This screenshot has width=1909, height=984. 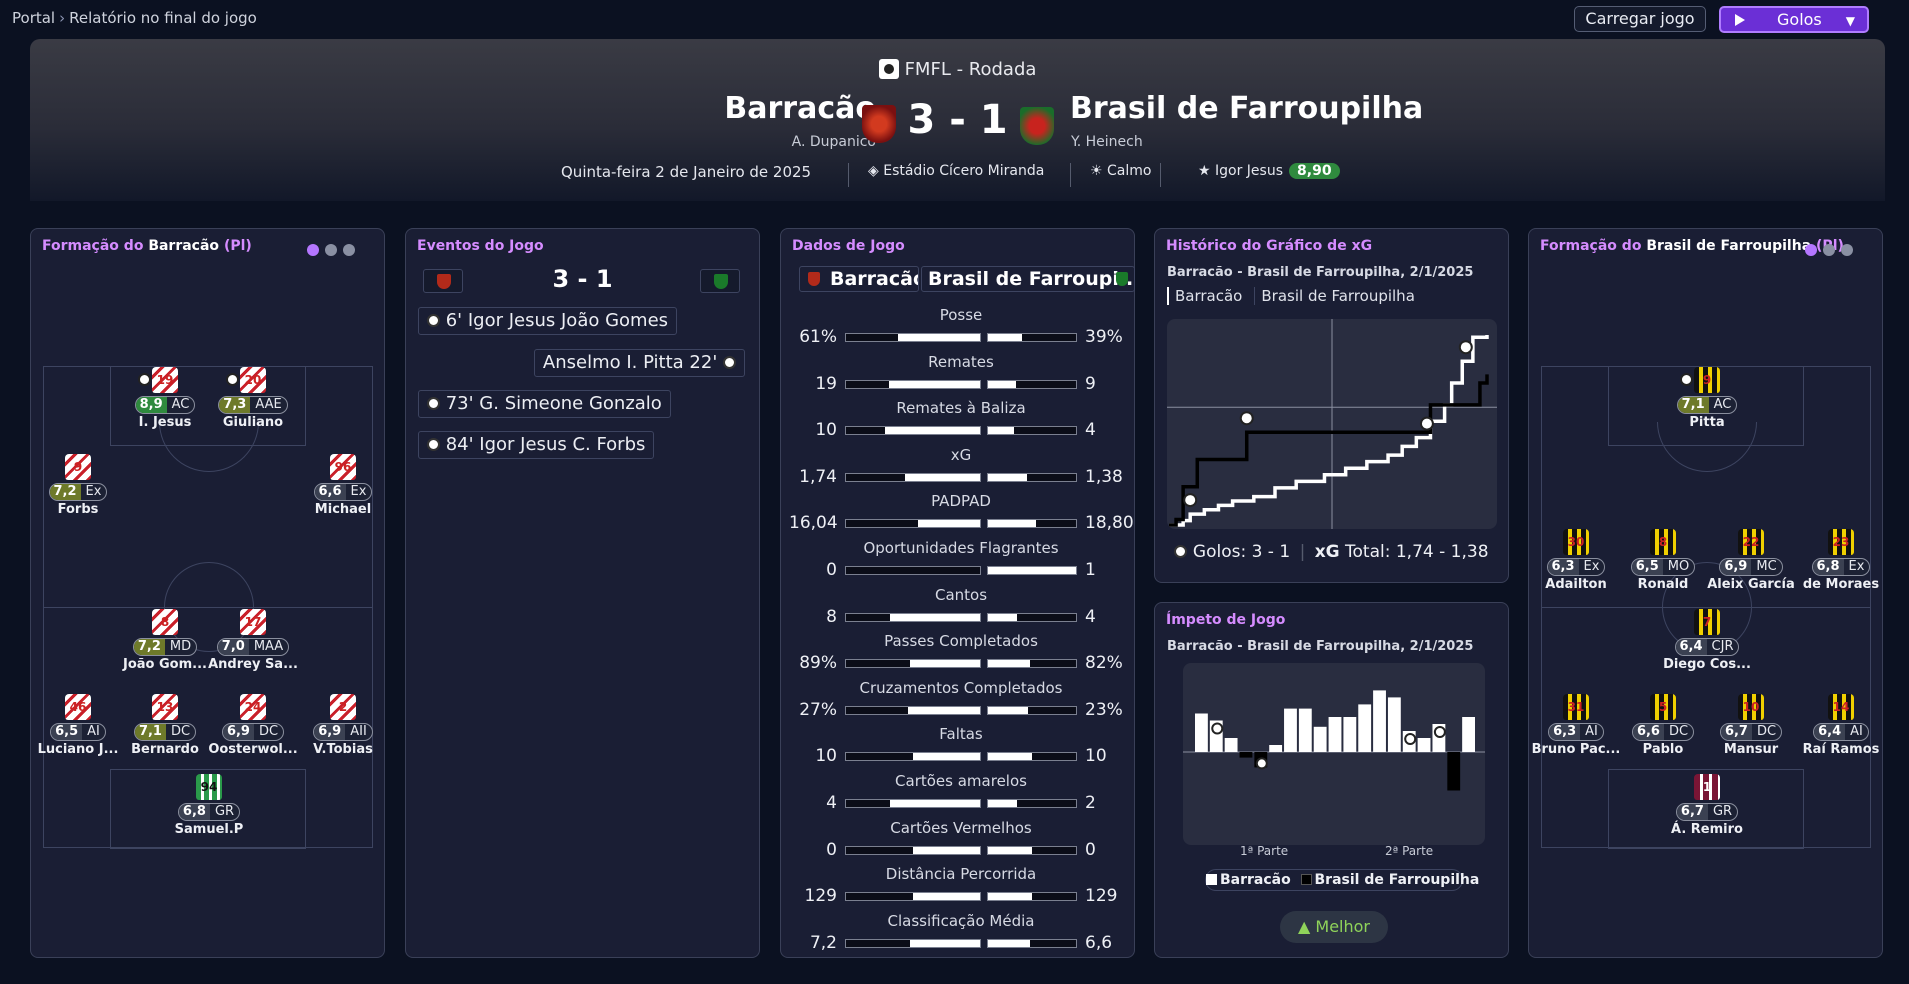 What do you see at coordinates (1104, 663) in the screenshot?
I see `stat-away-value: 82%` at bounding box center [1104, 663].